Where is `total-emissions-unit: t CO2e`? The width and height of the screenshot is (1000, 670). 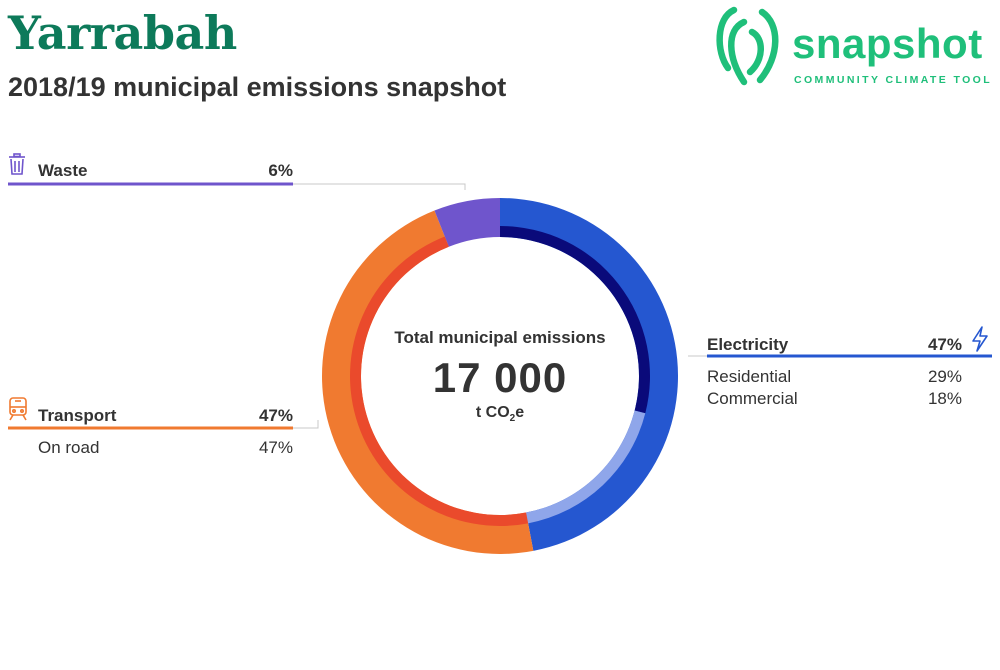 total-emissions-unit: t CO2e is located at coordinates (500, 414).